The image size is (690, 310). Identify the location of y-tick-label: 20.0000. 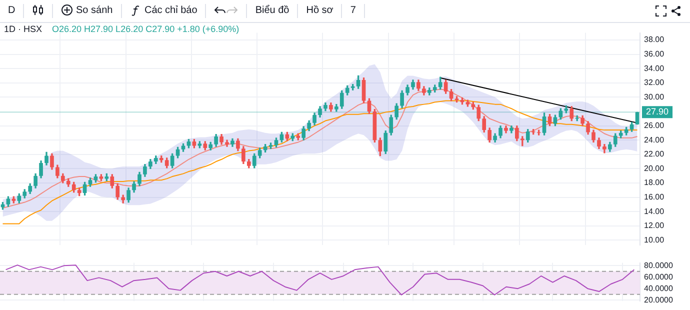
(659, 299).